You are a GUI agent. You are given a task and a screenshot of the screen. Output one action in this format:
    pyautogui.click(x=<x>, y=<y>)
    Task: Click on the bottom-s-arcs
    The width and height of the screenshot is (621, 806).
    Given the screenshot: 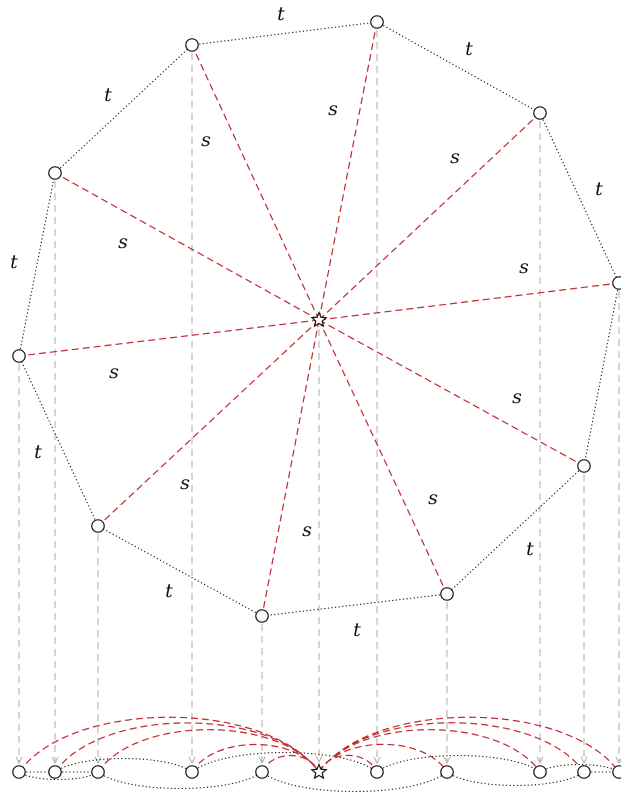 What is the action you would take?
    pyautogui.click(x=319, y=744)
    